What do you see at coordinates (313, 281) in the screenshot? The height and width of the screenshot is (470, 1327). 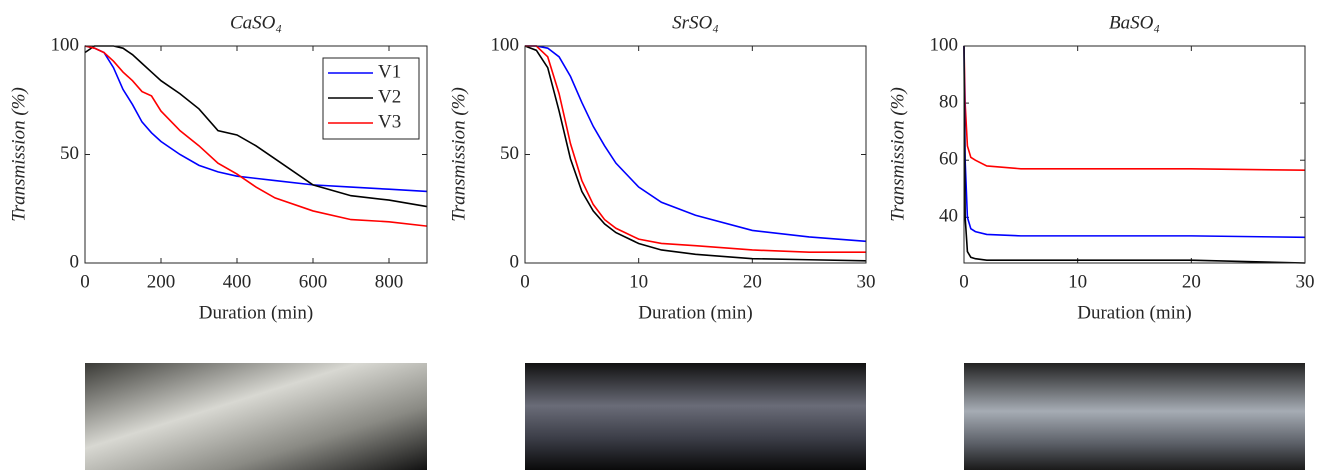 I see `x-tick-label: 600` at bounding box center [313, 281].